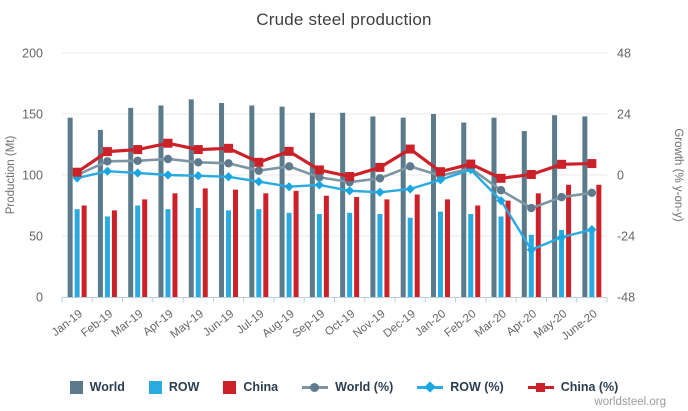 This screenshot has height=411, width=688. I want to click on chart-title: Crude steel production, so click(344, 19).